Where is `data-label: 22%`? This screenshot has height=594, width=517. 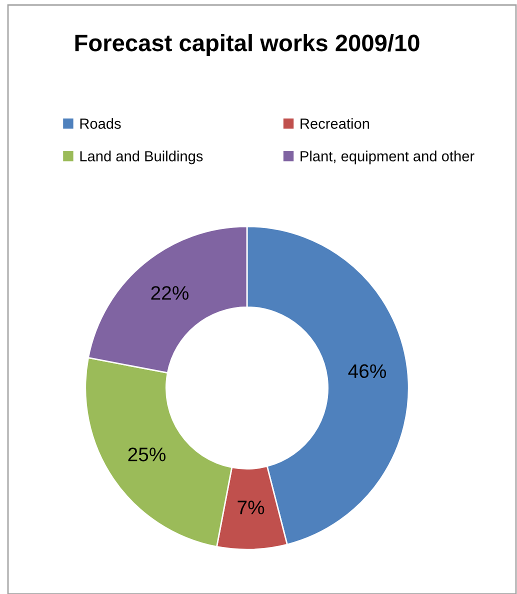
data-label: 22% is located at coordinates (170, 293).